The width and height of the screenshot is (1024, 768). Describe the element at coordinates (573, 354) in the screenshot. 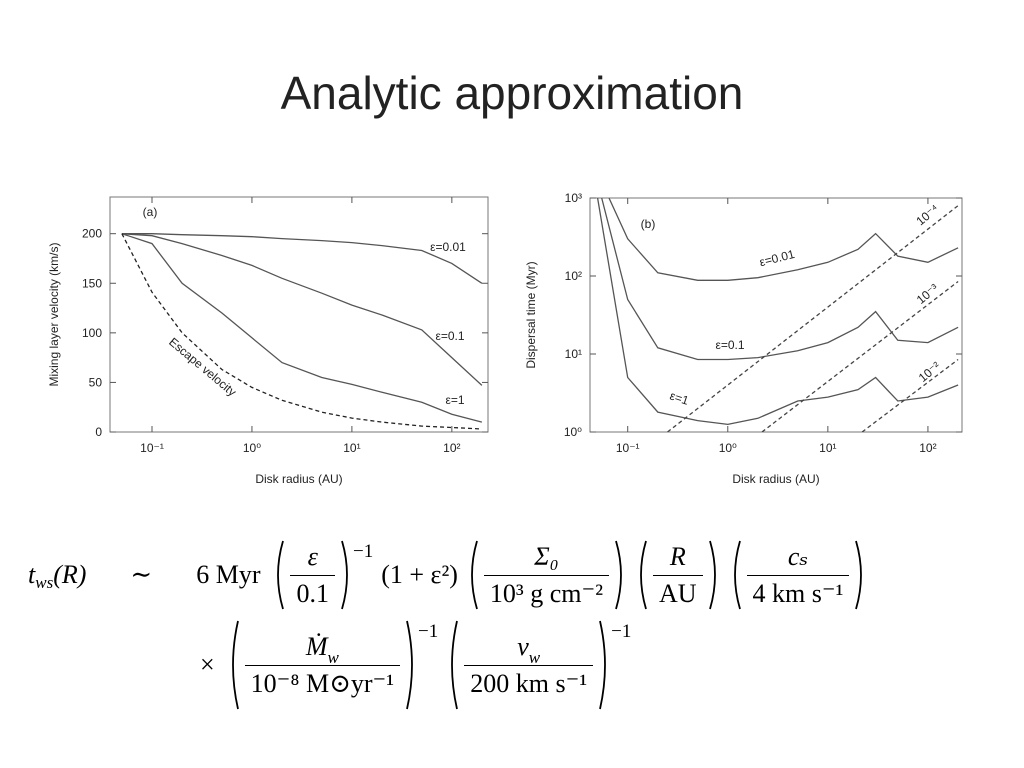

I see `y-tick-label: 10¹` at that location.